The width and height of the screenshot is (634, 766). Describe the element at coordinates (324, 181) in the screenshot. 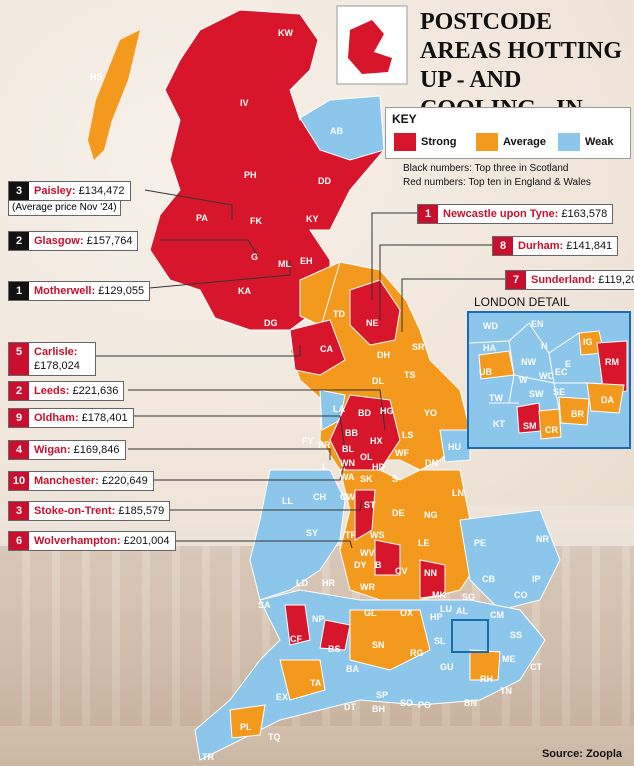

I see `map-label-dd: DD` at that location.